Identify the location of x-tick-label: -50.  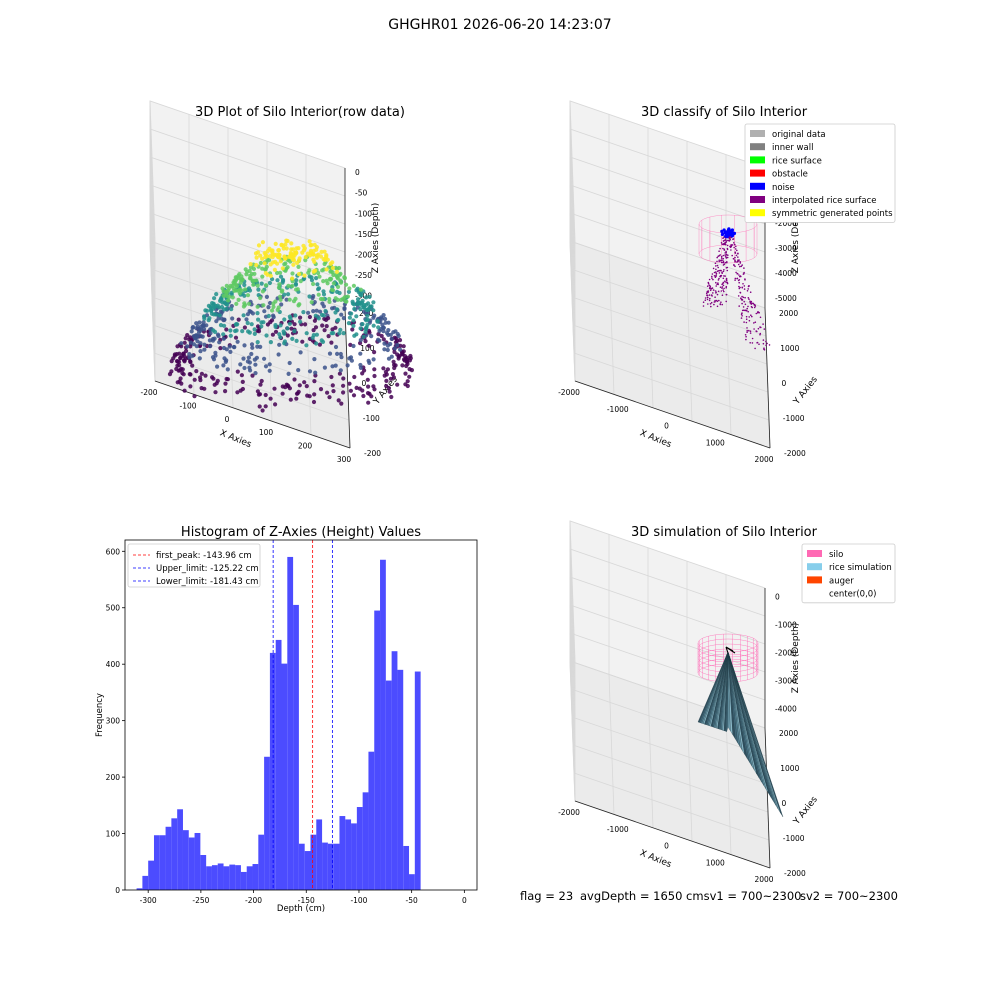
(412, 900).